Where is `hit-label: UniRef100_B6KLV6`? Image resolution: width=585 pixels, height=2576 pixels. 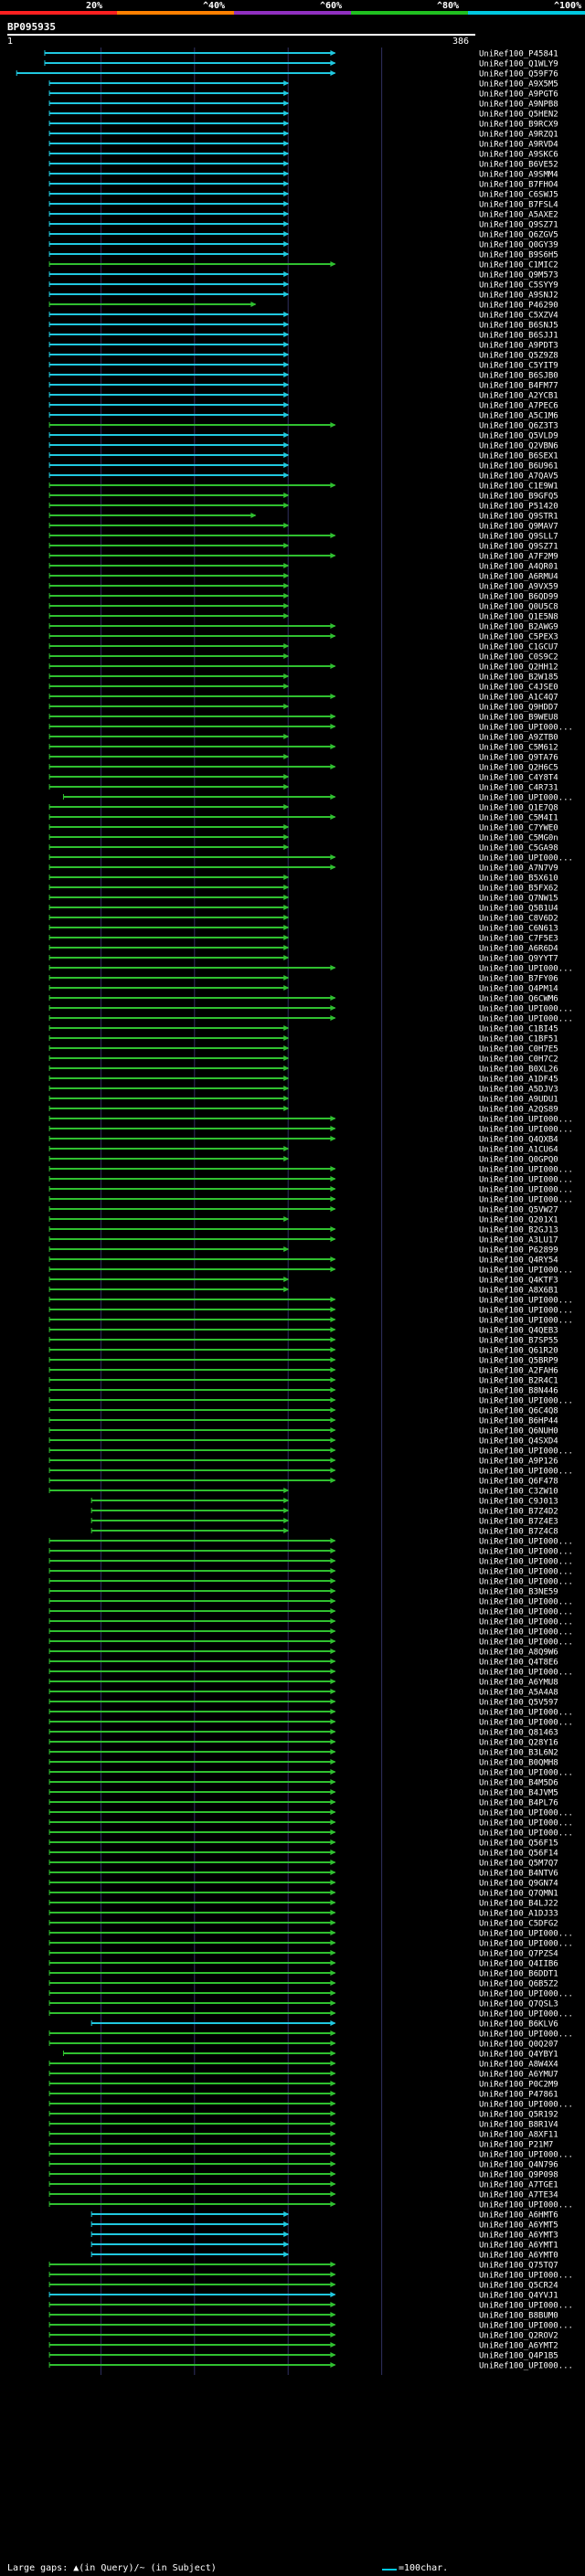
hit-label: UniRef100_B6KLV6 is located at coordinates (518, 2025).